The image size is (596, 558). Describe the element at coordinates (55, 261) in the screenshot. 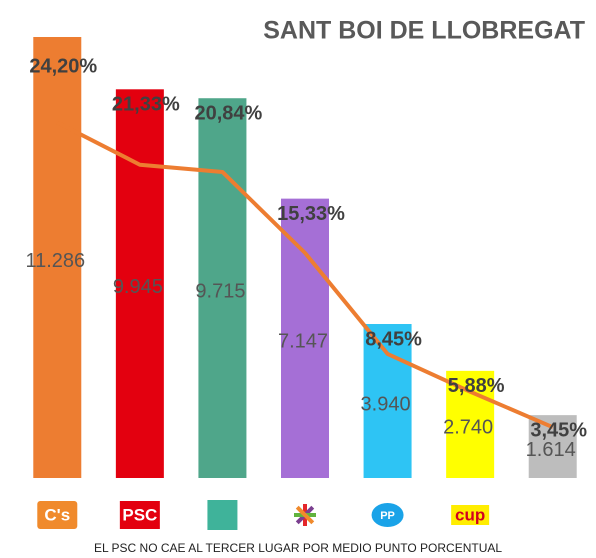

I see `vote-label: 11.286` at that location.